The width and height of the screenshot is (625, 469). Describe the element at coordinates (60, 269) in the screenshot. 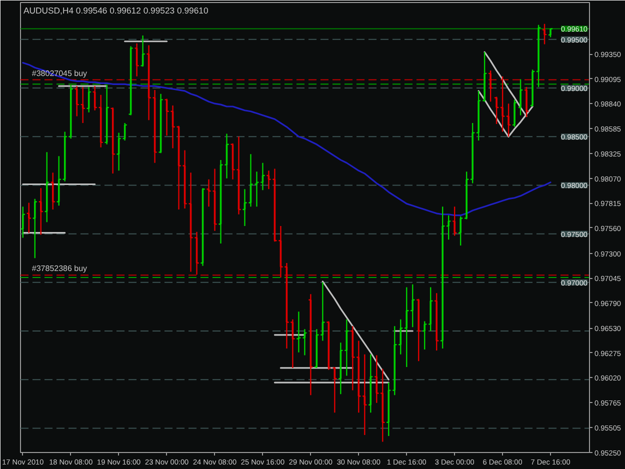

I see `annotation: #37852386 buy` at that location.